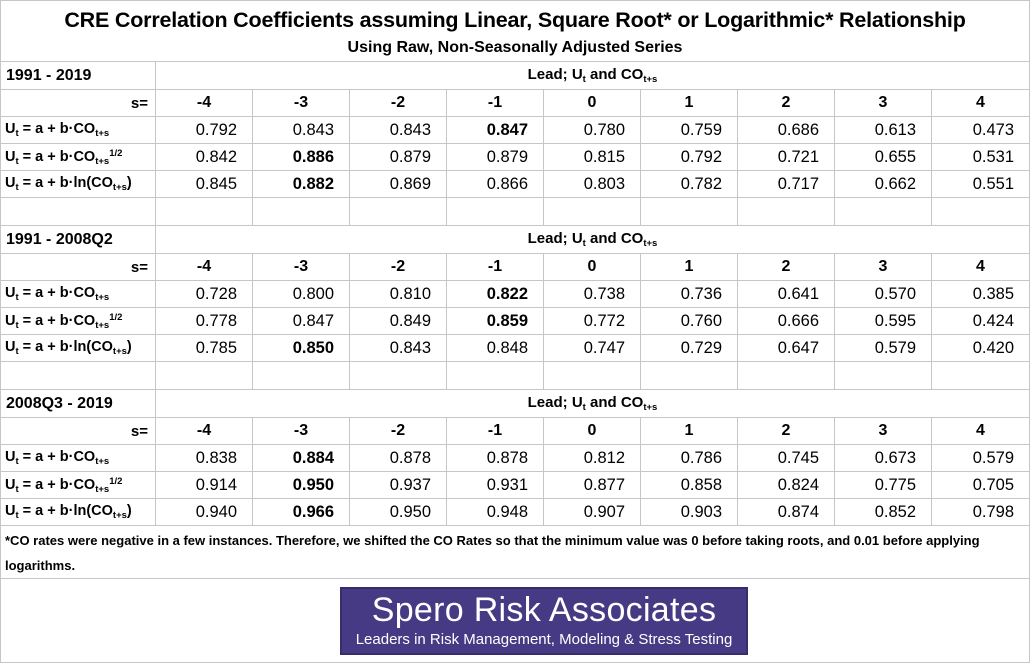  I want to click on period-label: 2008Q3 - 2019, so click(78, 404).